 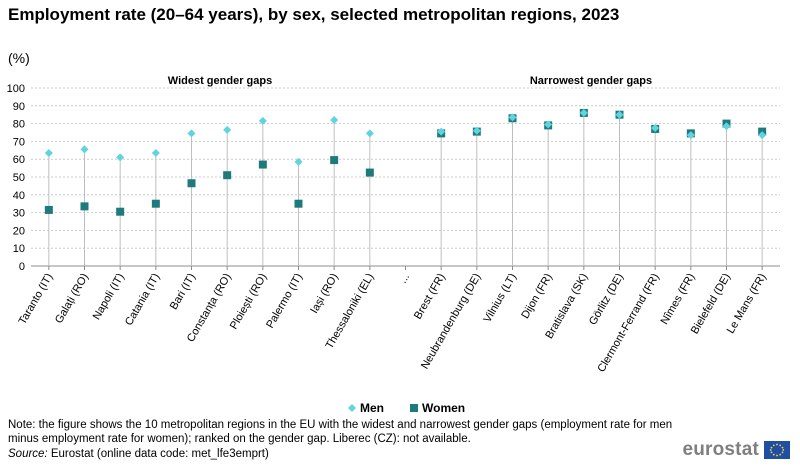 I want to click on x-tick-label: Iași (RO), so click(x=324, y=294).